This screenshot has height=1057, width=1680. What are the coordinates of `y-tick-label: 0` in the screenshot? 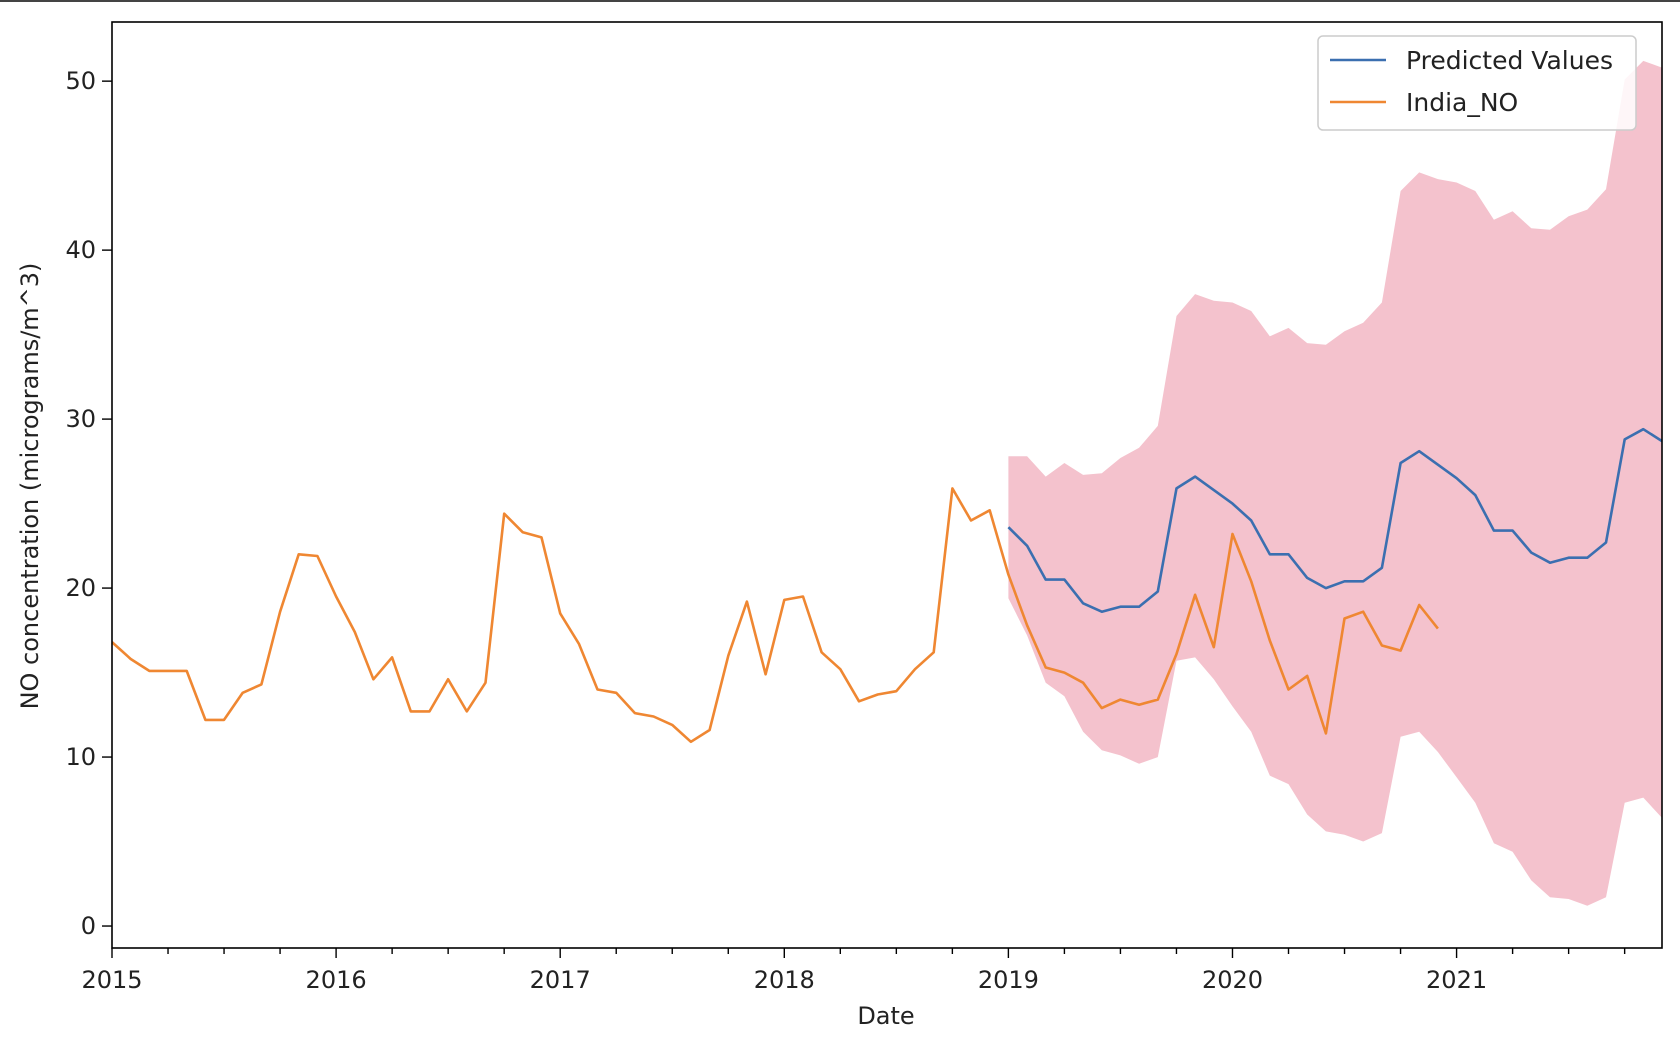 It's located at (88, 926).